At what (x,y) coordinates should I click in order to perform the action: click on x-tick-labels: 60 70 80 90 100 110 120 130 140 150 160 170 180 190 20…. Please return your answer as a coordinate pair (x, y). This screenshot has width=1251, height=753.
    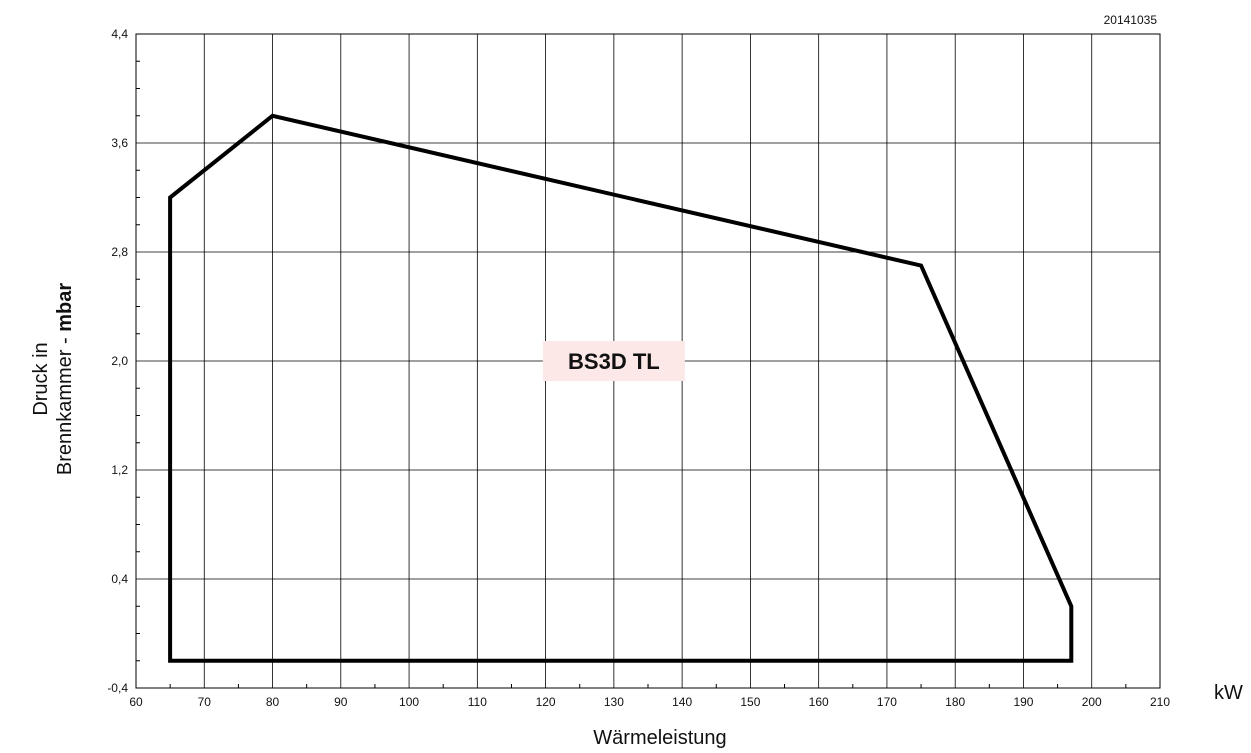
    Looking at the image, I should click on (649, 702).